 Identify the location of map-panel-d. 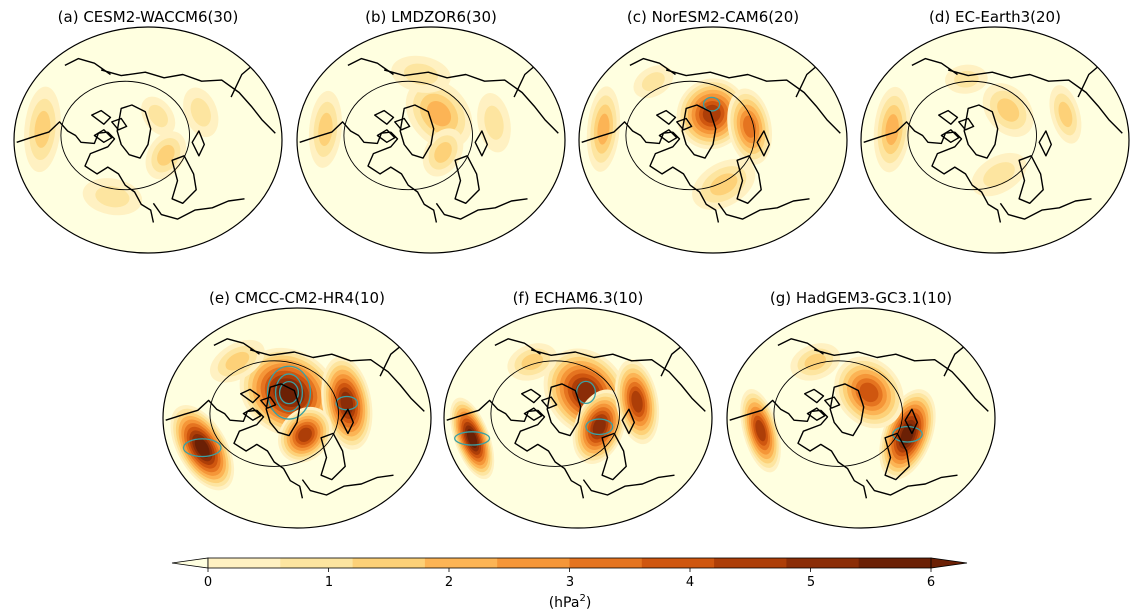
(995, 140).